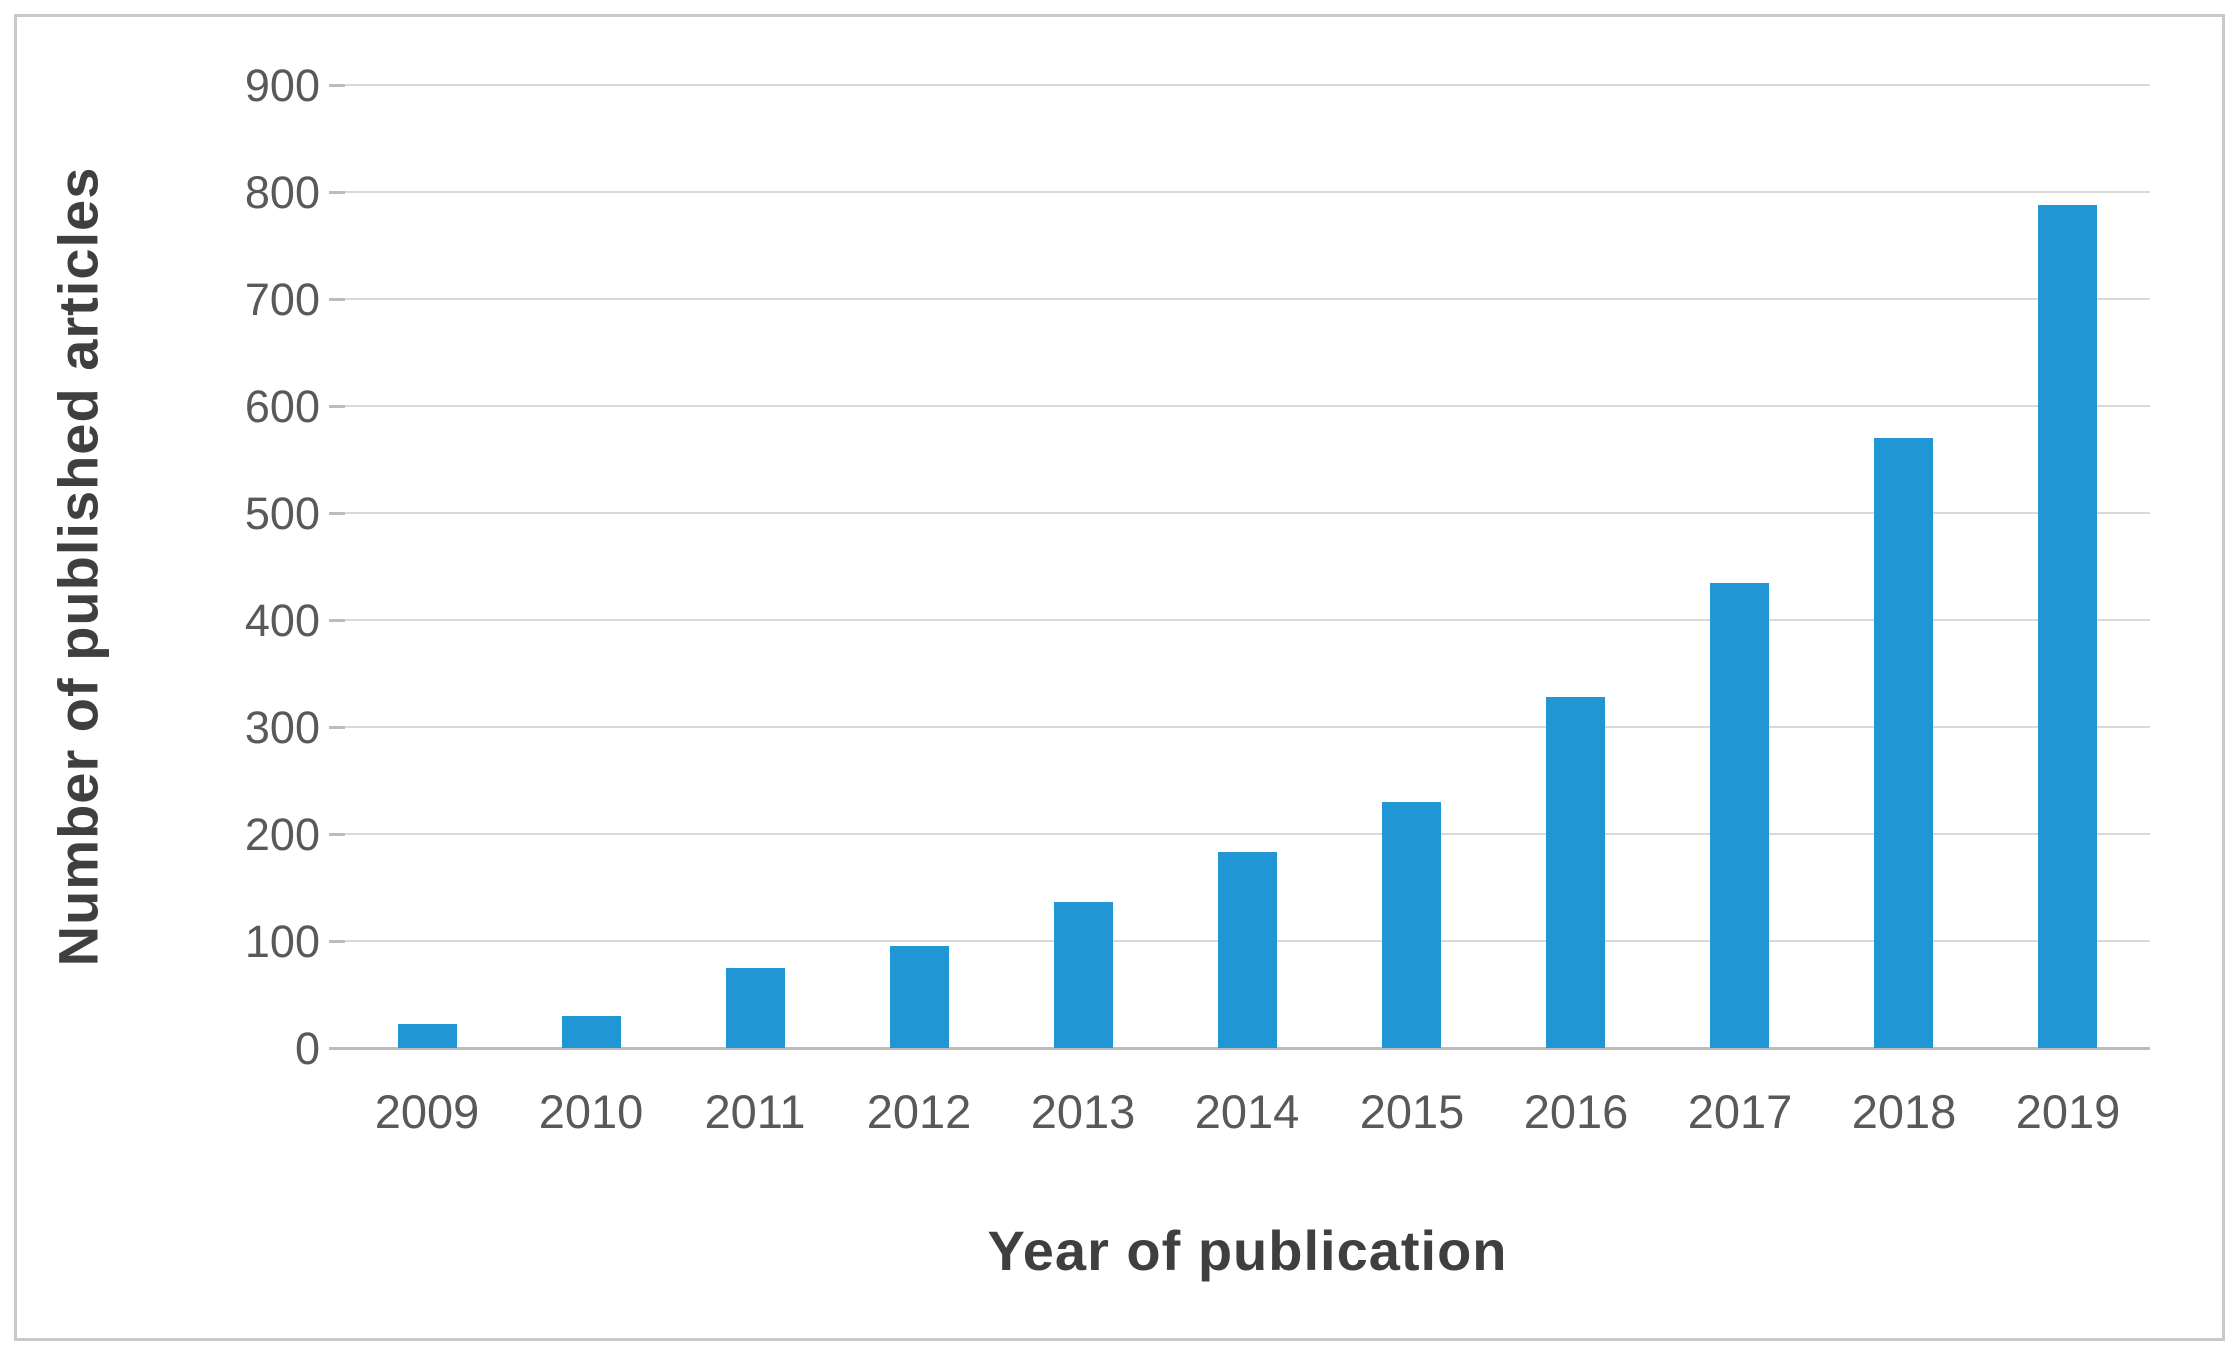 This screenshot has height=1355, width=2239. What do you see at coordinates (1575, 872) in the screenshot?
I see `bar-2016` at bounding box center [1575, 872].